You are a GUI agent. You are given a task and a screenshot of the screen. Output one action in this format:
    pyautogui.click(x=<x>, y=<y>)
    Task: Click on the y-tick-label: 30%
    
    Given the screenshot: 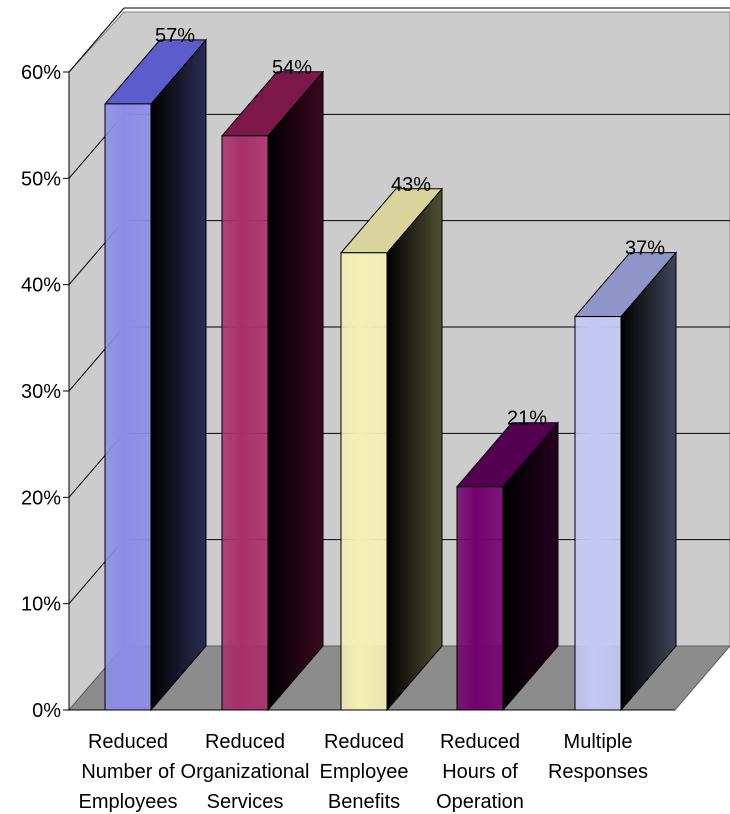 What is the action you would take?
    pyautogui.click(x=41, y=392)
    